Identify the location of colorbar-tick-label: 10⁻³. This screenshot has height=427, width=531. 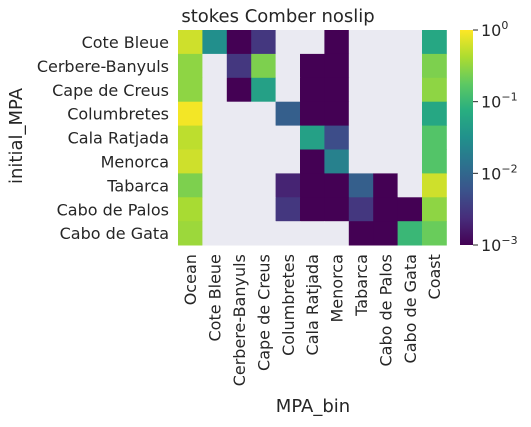
(499, 244).